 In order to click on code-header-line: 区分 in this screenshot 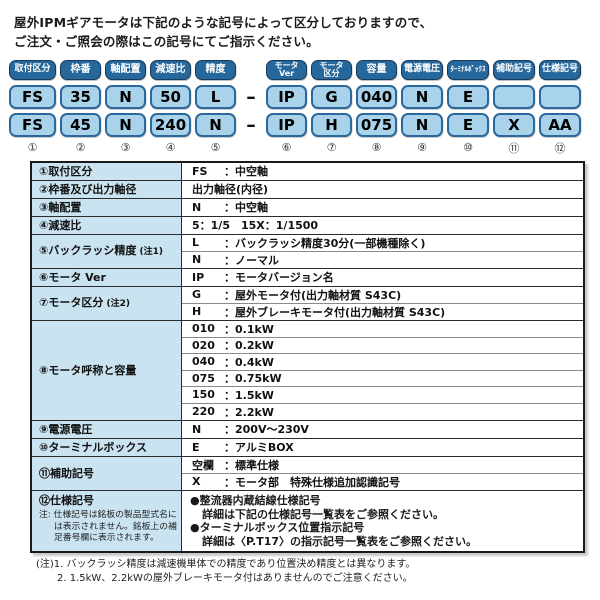, I will do `click(331, 73)`.